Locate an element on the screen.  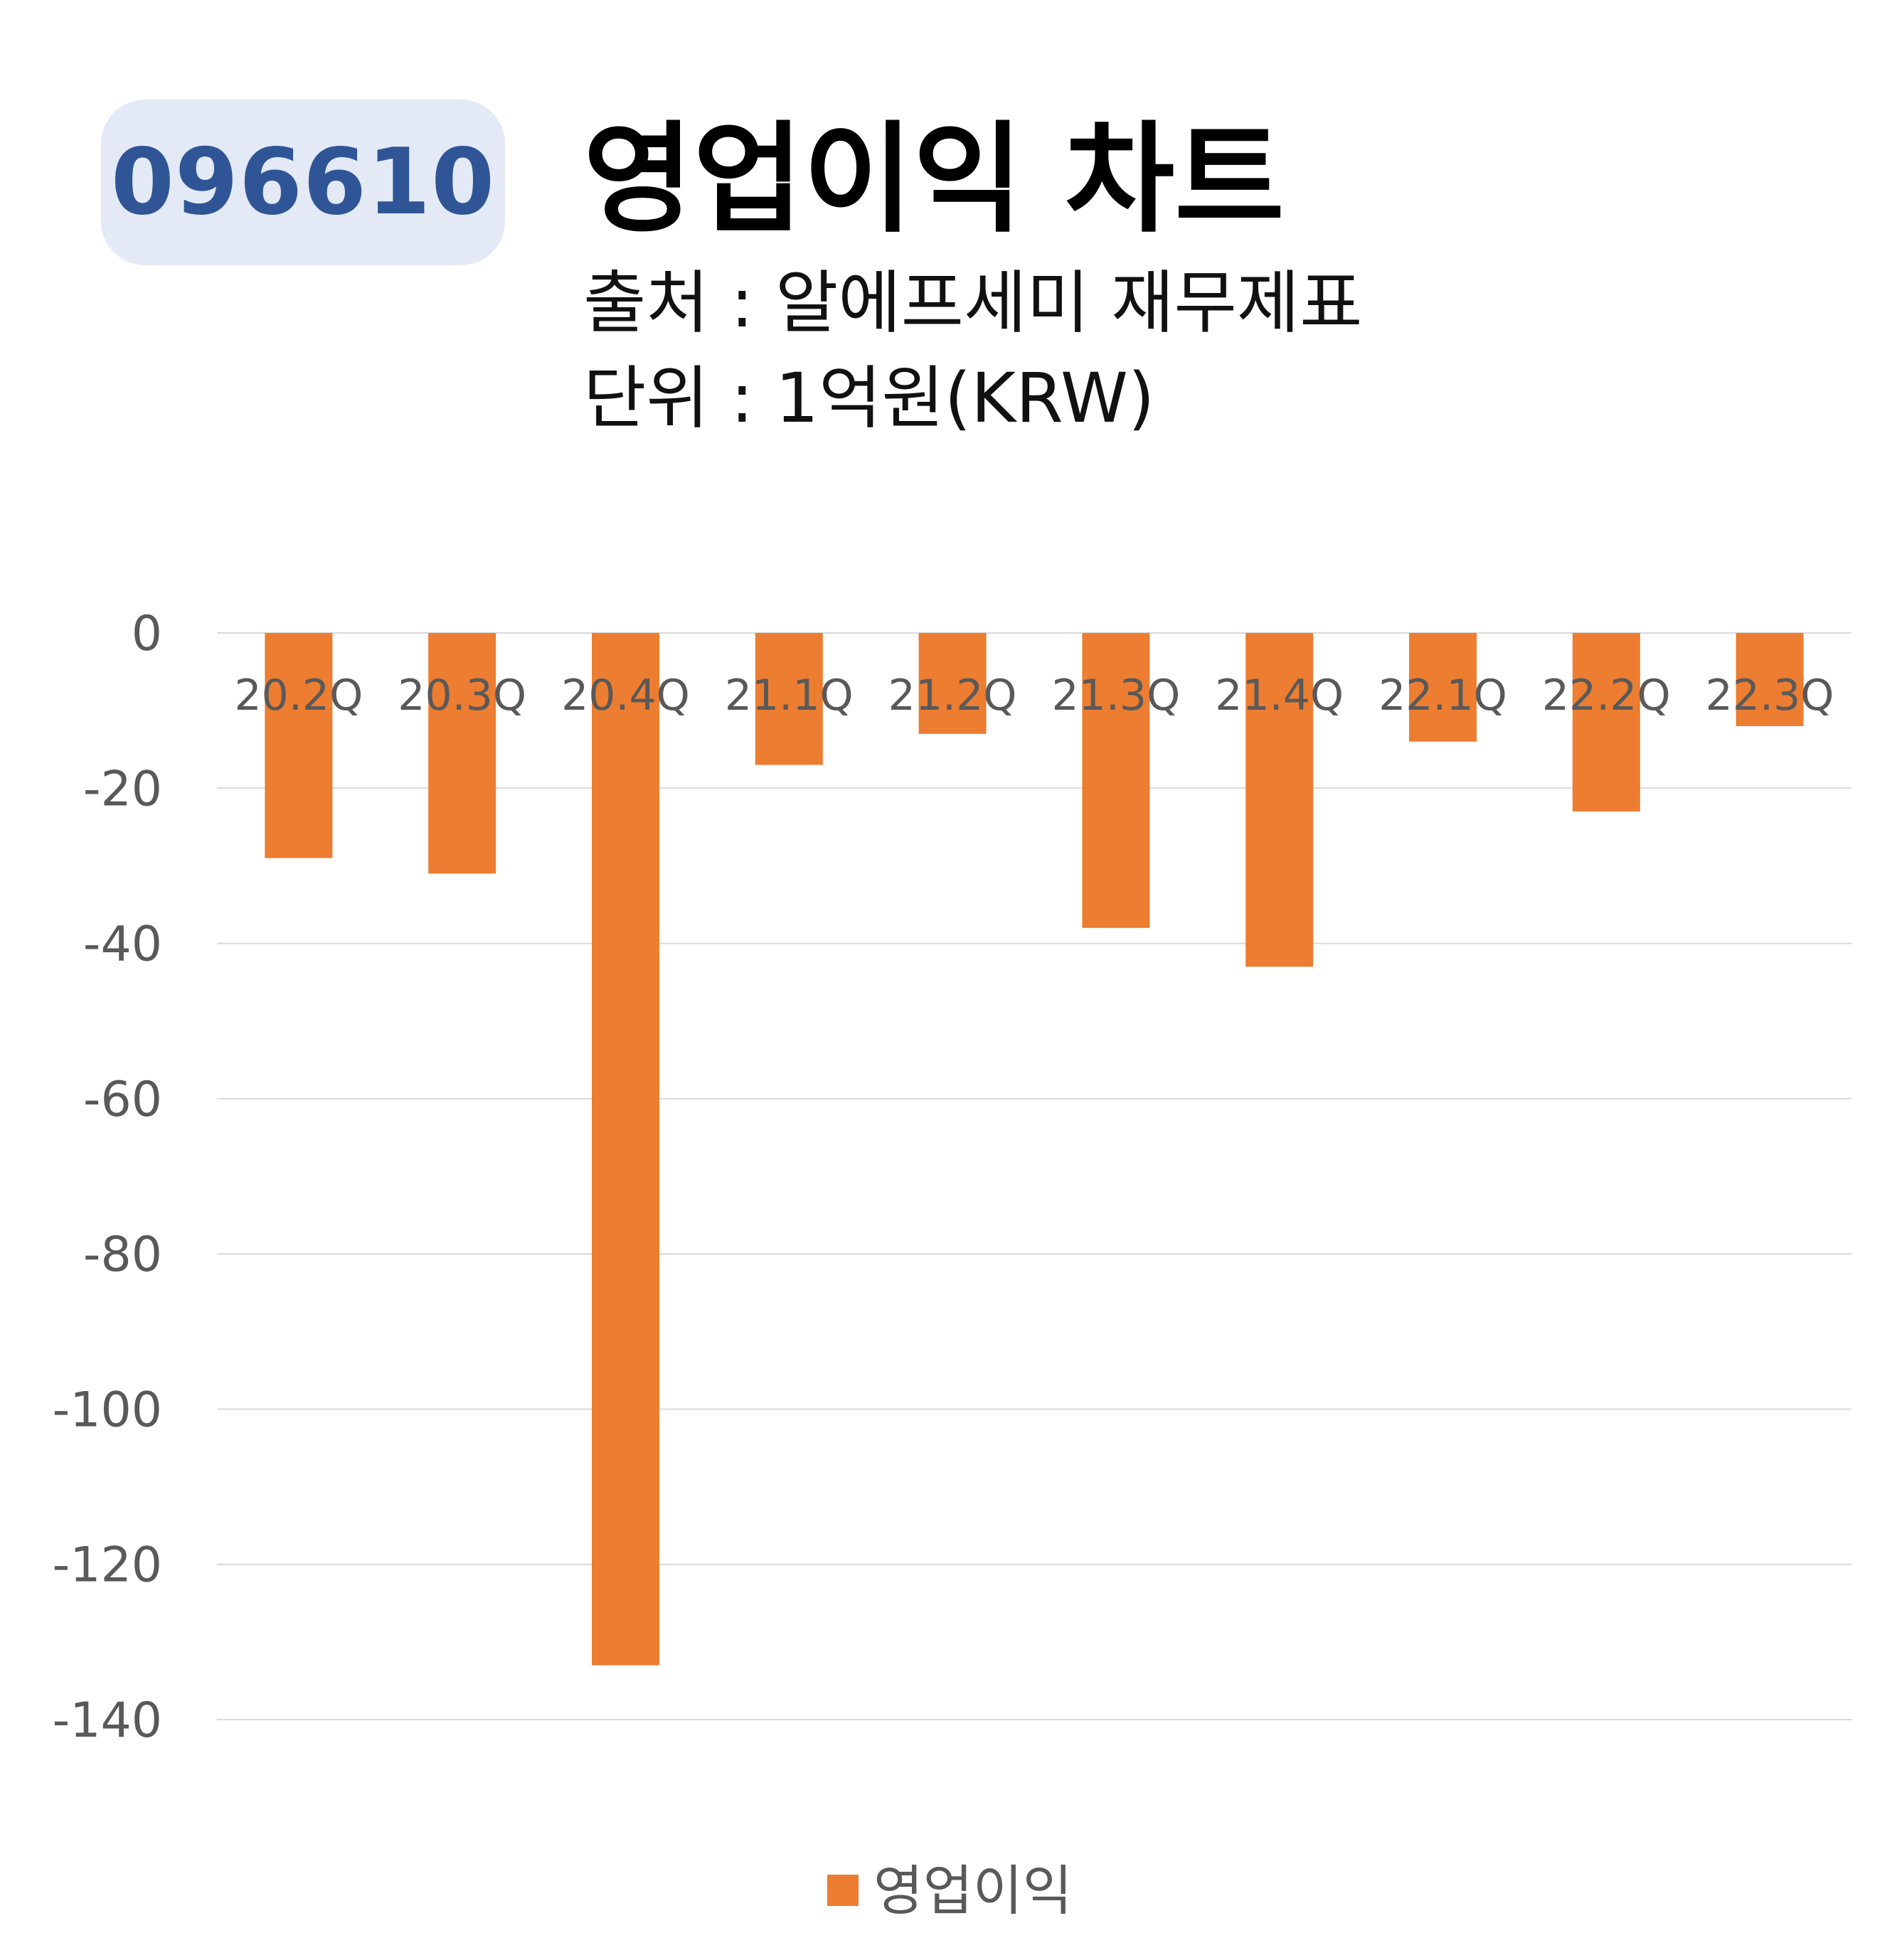
legend-swatch is located at coordinates (843, 1890).